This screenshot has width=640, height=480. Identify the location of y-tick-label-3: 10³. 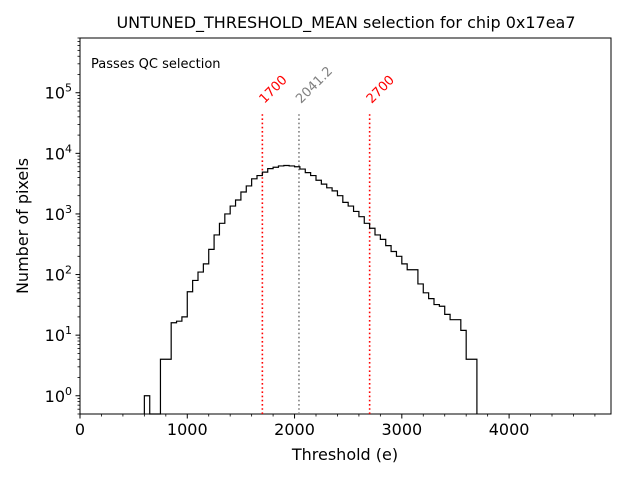
(58, 213).